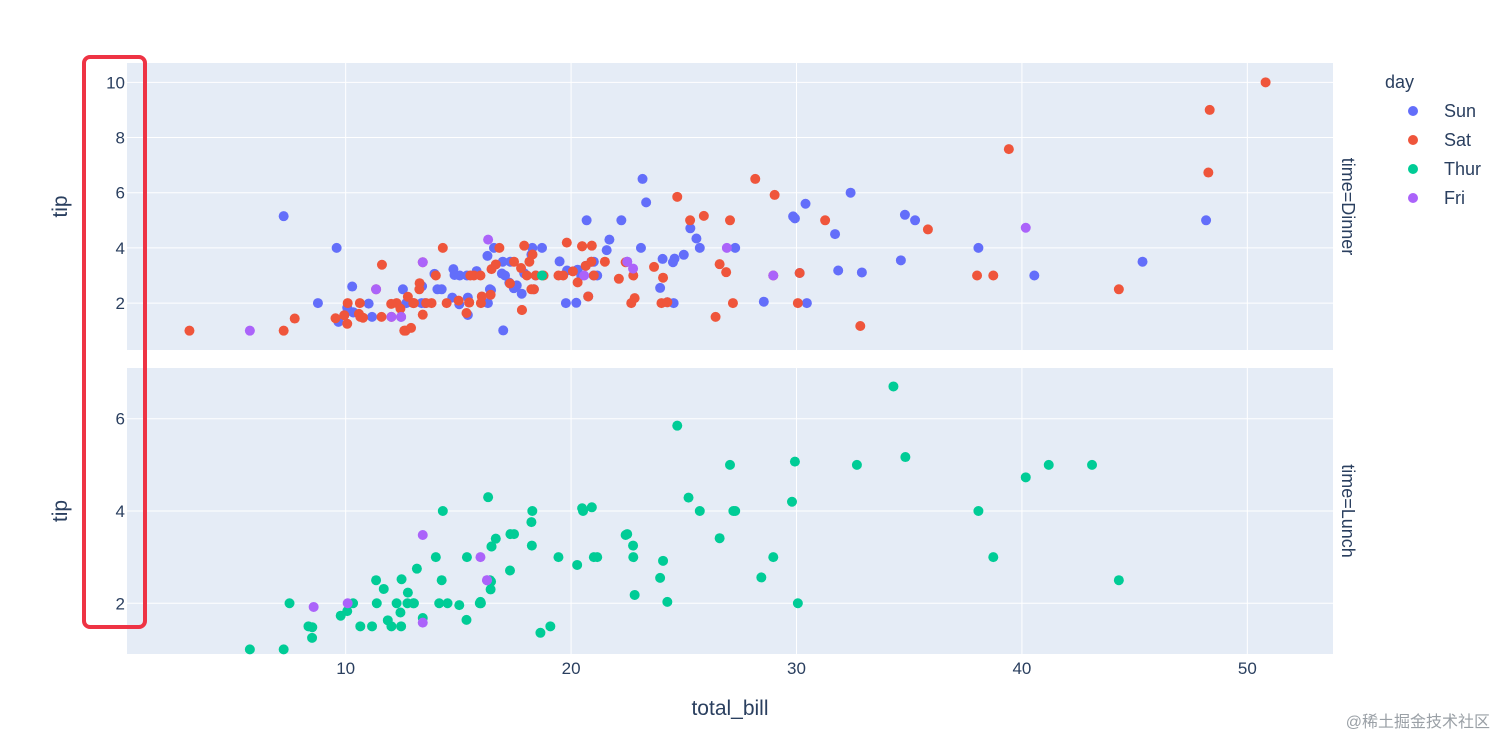  What do you see at coordinates (1433, 140) in the screenshot?
I see `legend: day Sun Sat Thur Fri` at bounding box center [1433, 140].